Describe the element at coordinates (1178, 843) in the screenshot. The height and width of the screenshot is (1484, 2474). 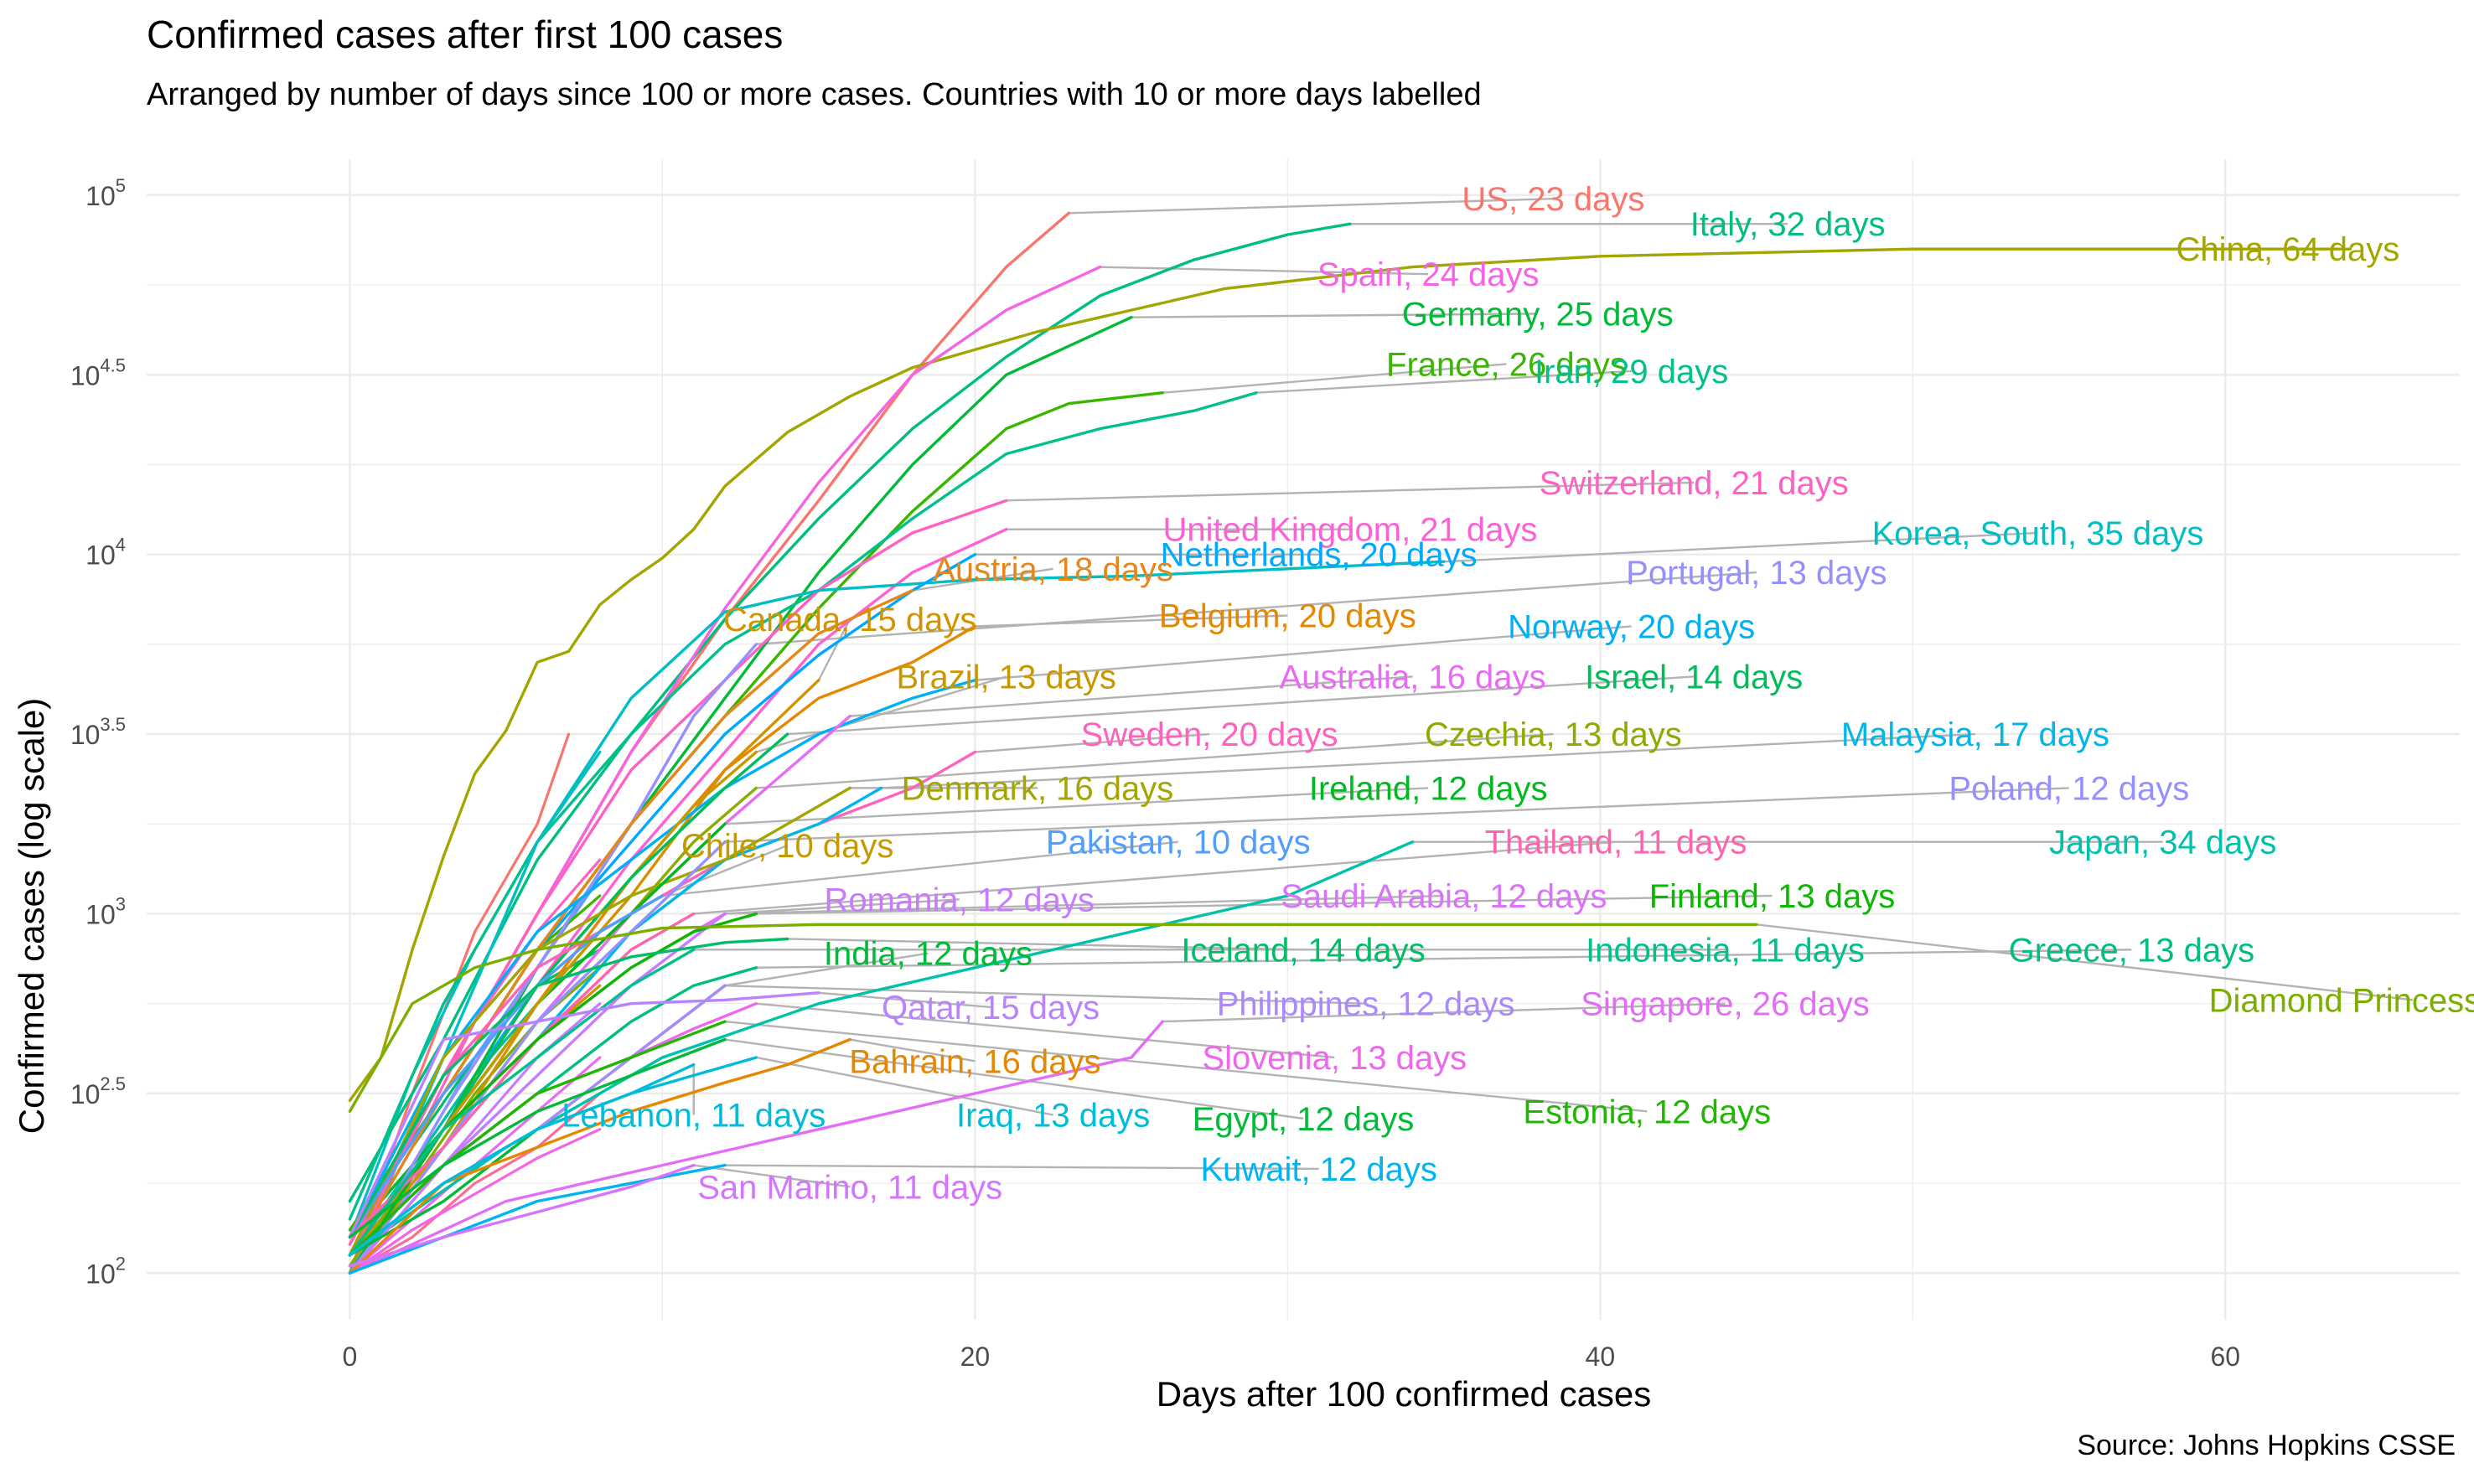
I see `series-label: Pakistan, 10 days` at that location.